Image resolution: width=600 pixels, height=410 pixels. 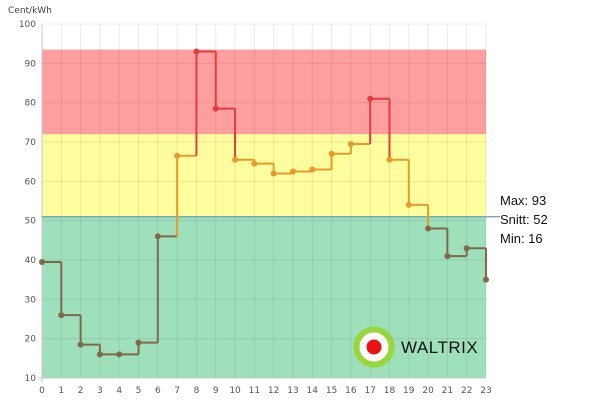 What do you see at coordinates (30, 11) in the screenshot?
I see `y-axis-label: Cent/kWh` at bounding box center [30, 11].